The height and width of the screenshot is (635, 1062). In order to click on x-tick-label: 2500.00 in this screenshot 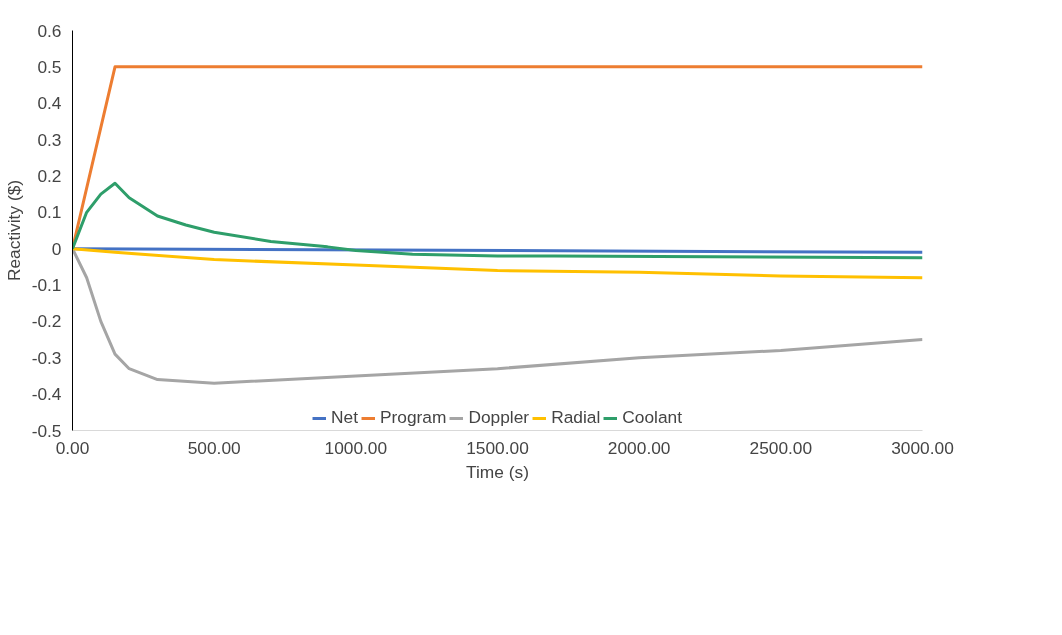, I will do `click(781, 447)`.